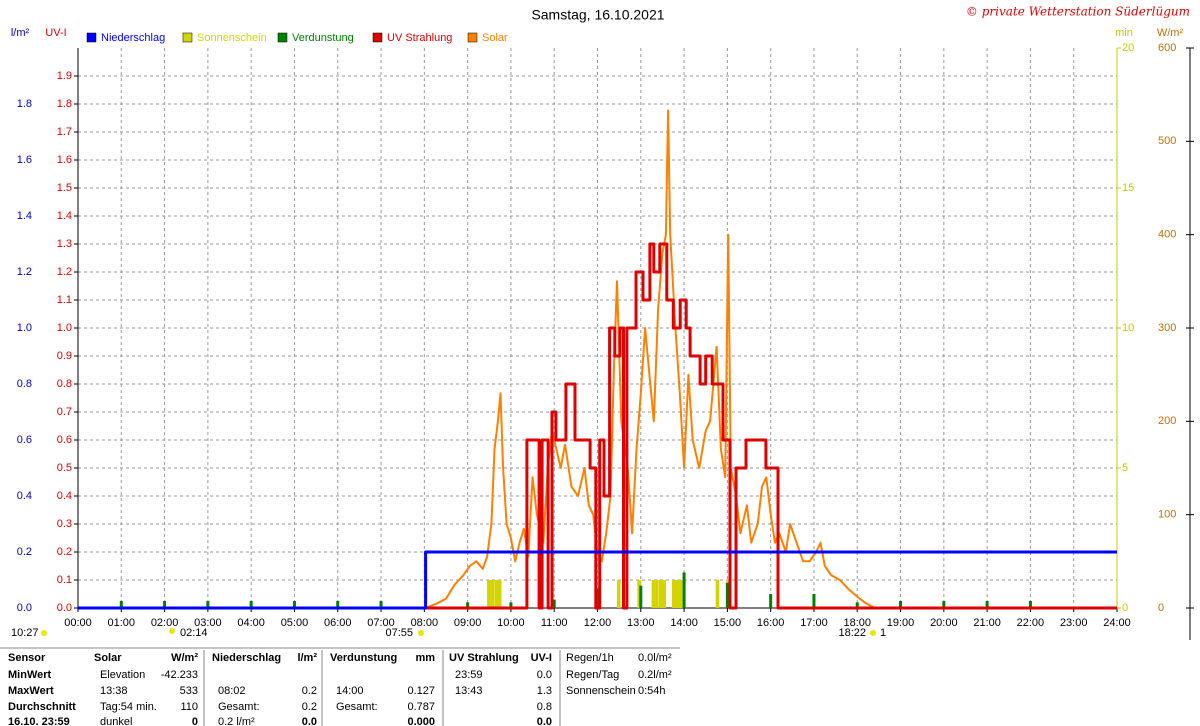  I want to click on x-tick-label: 02:00, so click(165, 623).